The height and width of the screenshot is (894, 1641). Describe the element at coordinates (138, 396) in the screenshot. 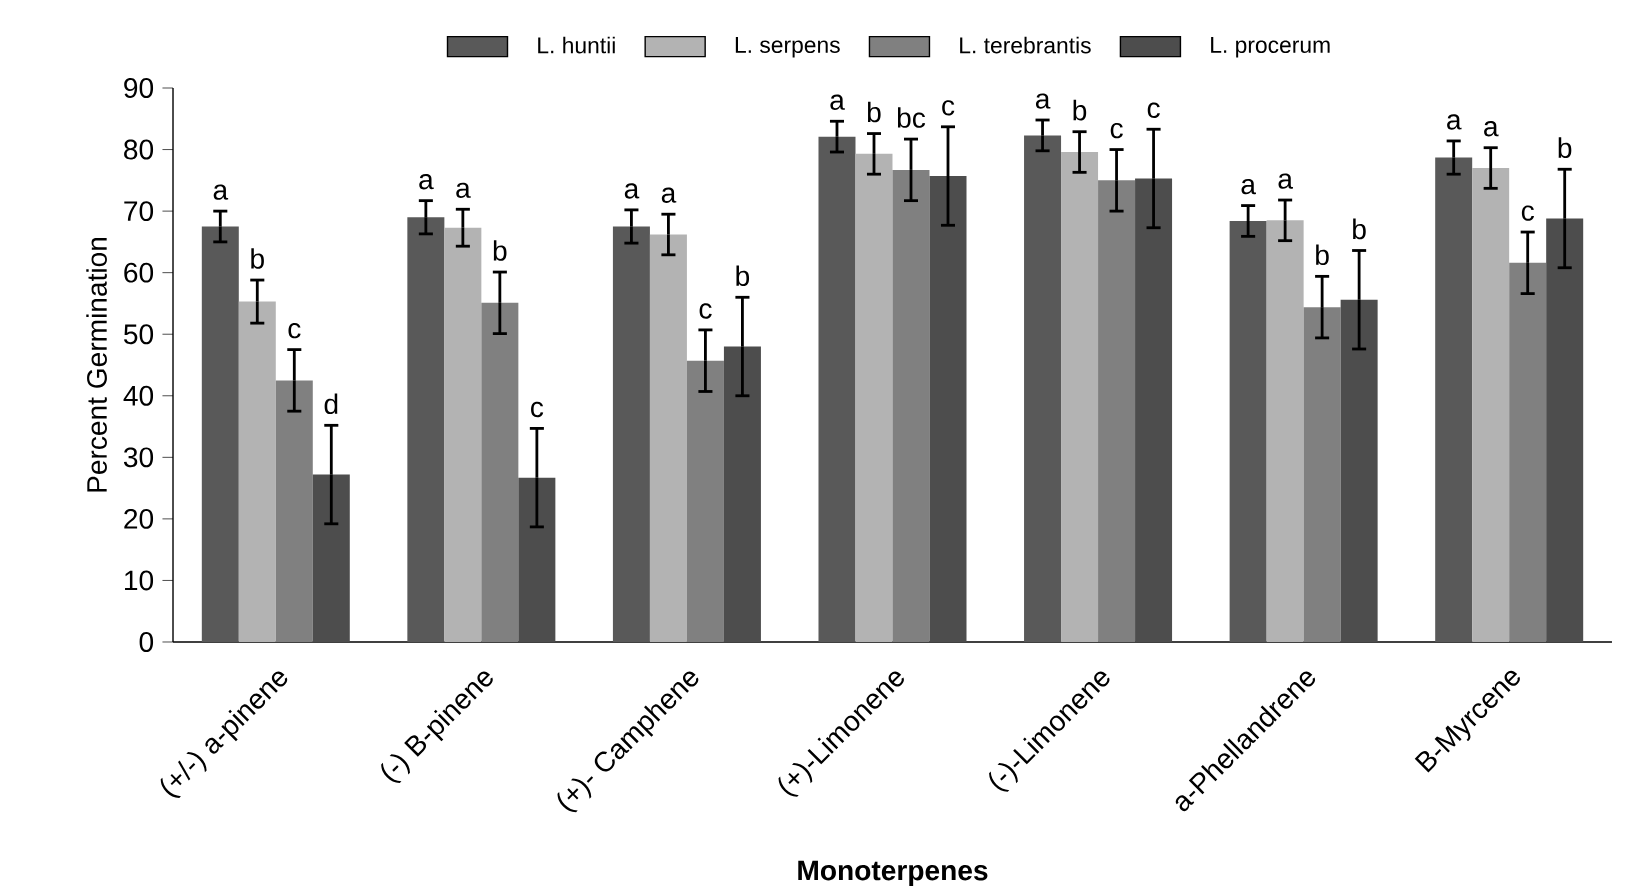

I see `y-tick-label: 40` at that location.